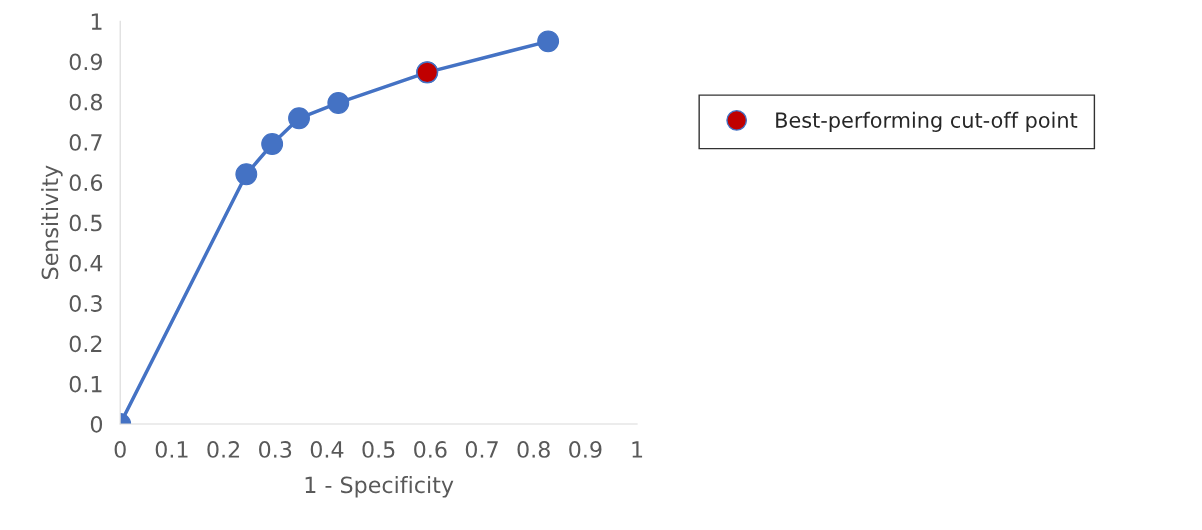  What do you see at coordinates (533, 449) in the screenshot?
I see `x-tick-label: 0.8` at bounding box center [533, 449].